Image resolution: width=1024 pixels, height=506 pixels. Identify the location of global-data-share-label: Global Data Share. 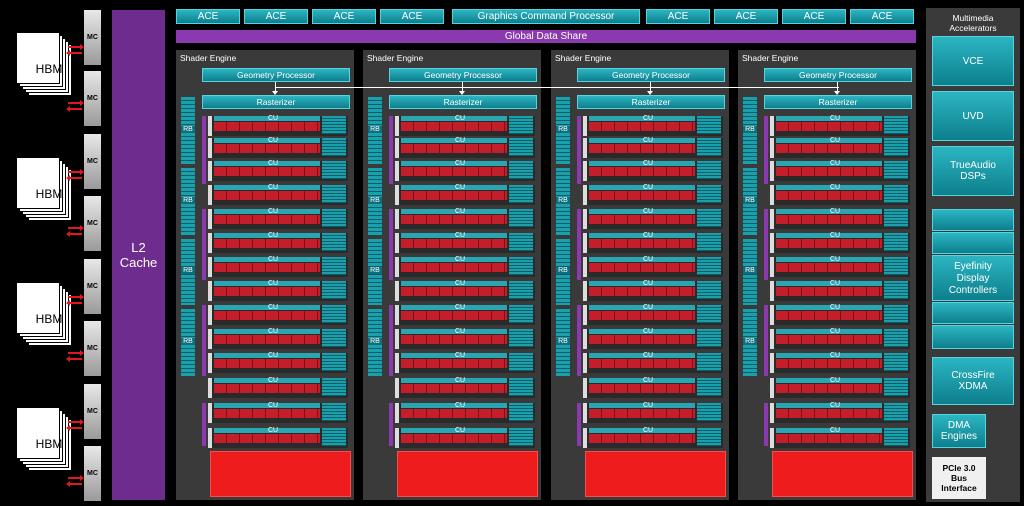
(546, 36).